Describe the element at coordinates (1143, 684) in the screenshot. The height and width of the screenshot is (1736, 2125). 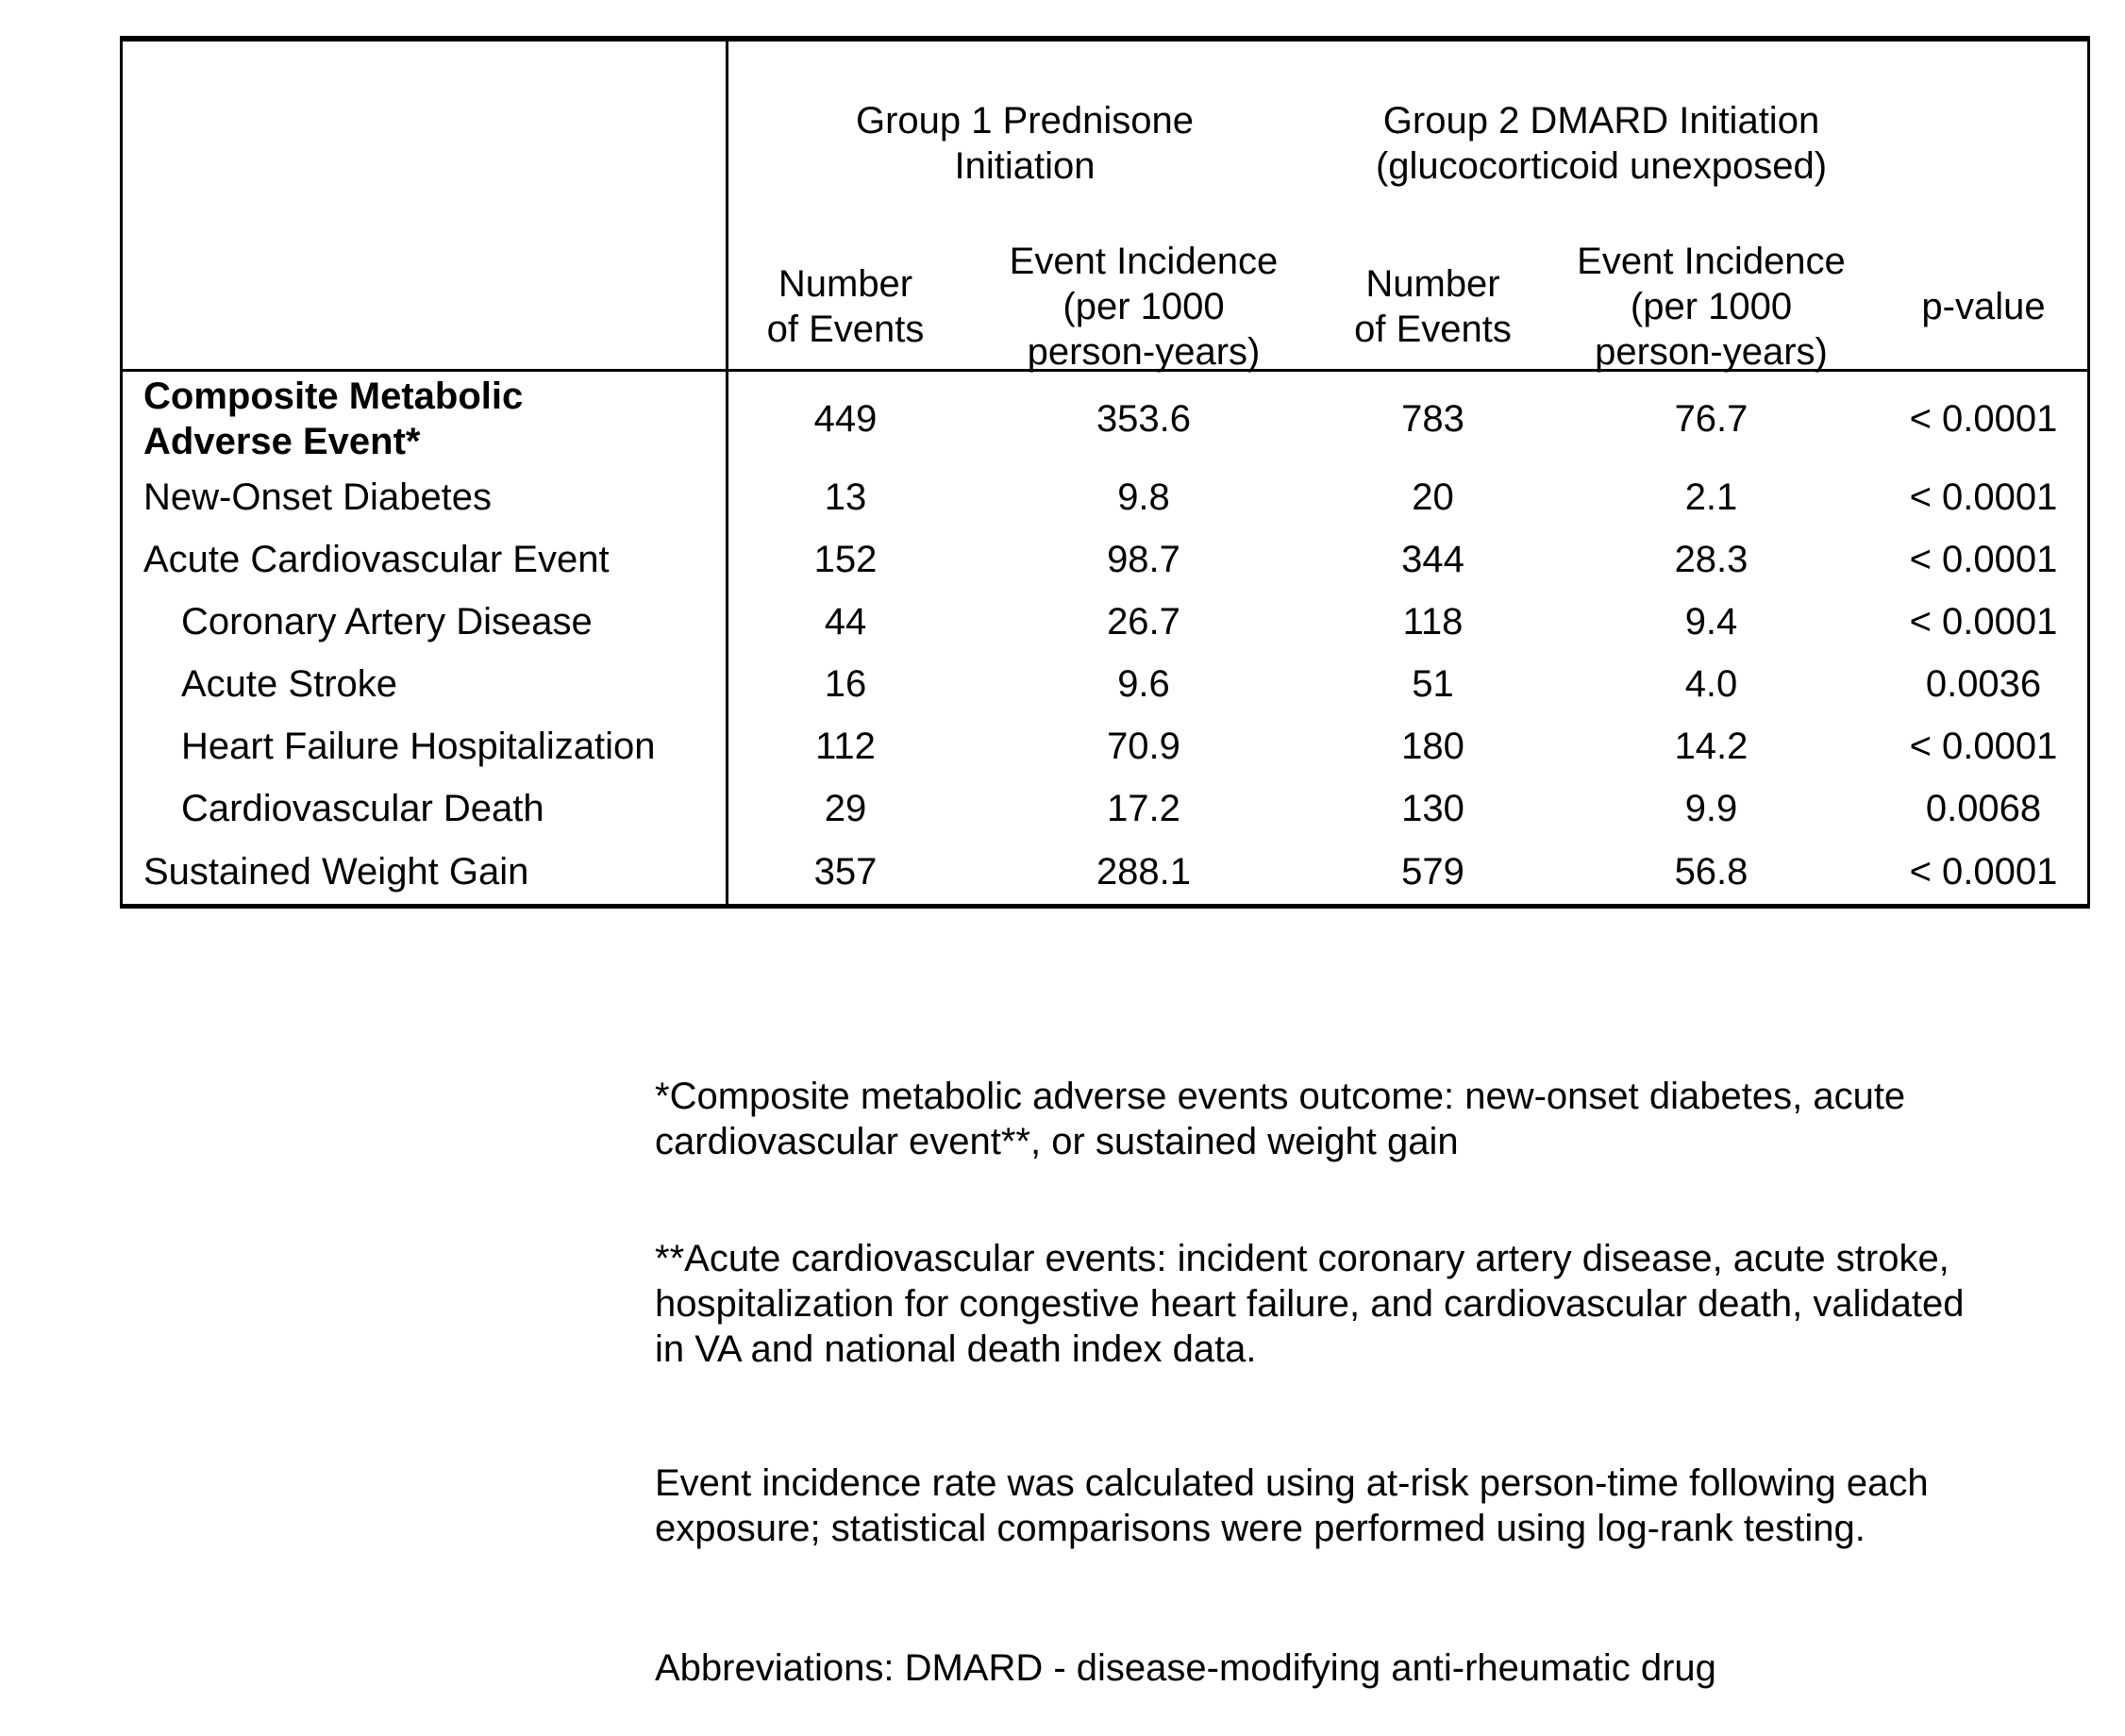
I see `g1-incidence-cell: 9.6` at that location.